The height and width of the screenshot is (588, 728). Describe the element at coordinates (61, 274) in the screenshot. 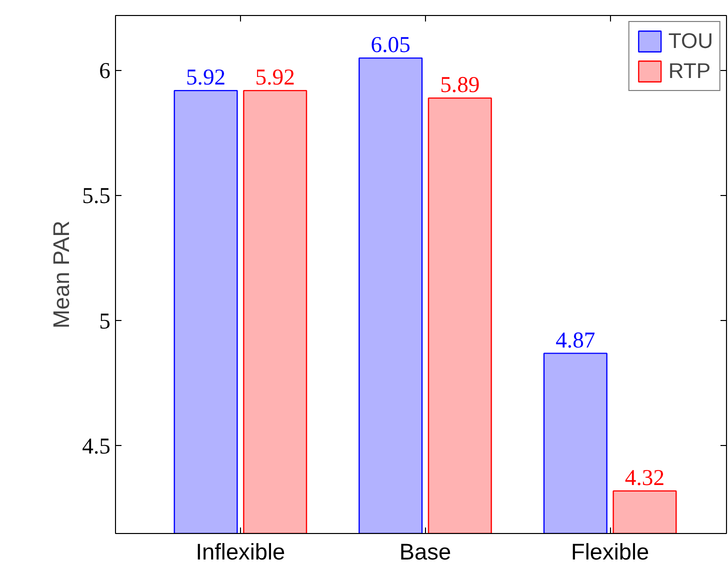

I see `y-axis-title: Mean PAR` at that location.